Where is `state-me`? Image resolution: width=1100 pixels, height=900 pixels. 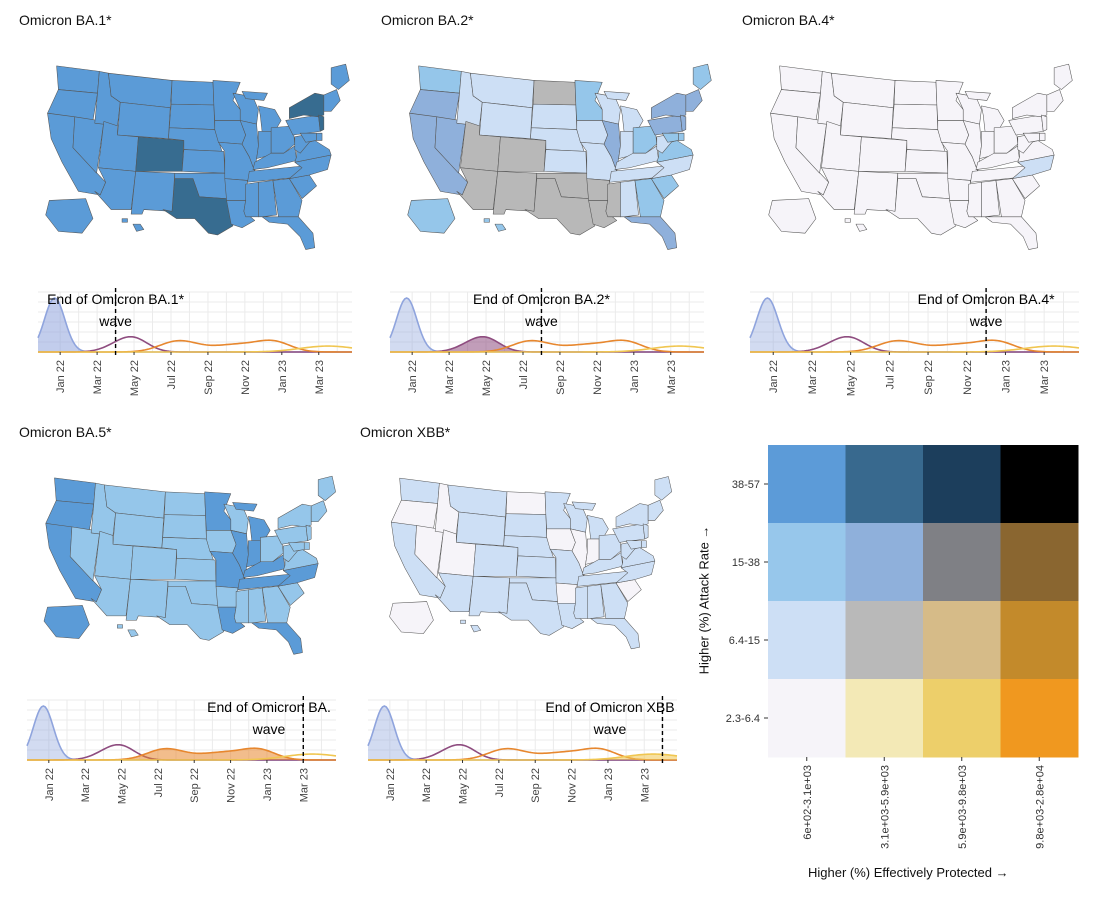
state-me is located at coordinates (702, 76).